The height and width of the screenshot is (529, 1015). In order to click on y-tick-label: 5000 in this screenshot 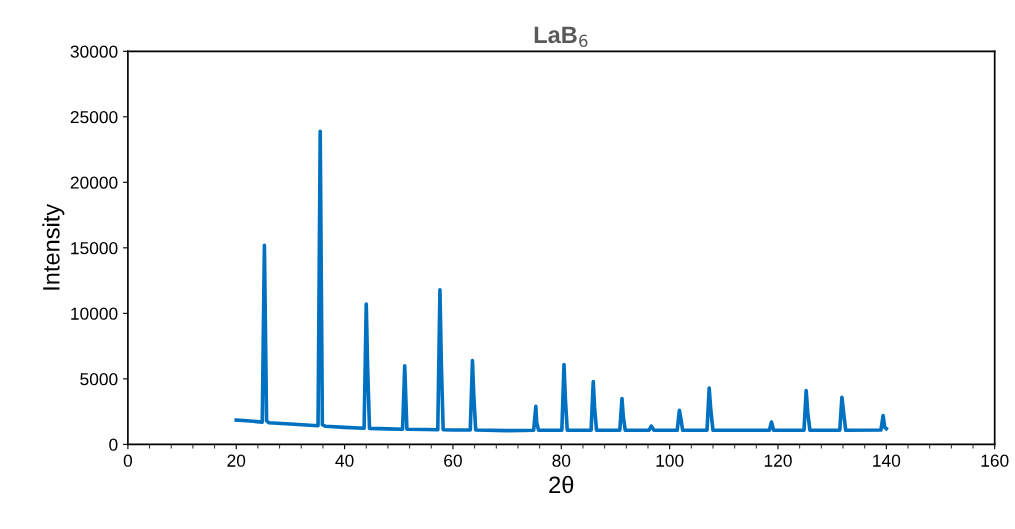, I will do `click(99, 379)`.